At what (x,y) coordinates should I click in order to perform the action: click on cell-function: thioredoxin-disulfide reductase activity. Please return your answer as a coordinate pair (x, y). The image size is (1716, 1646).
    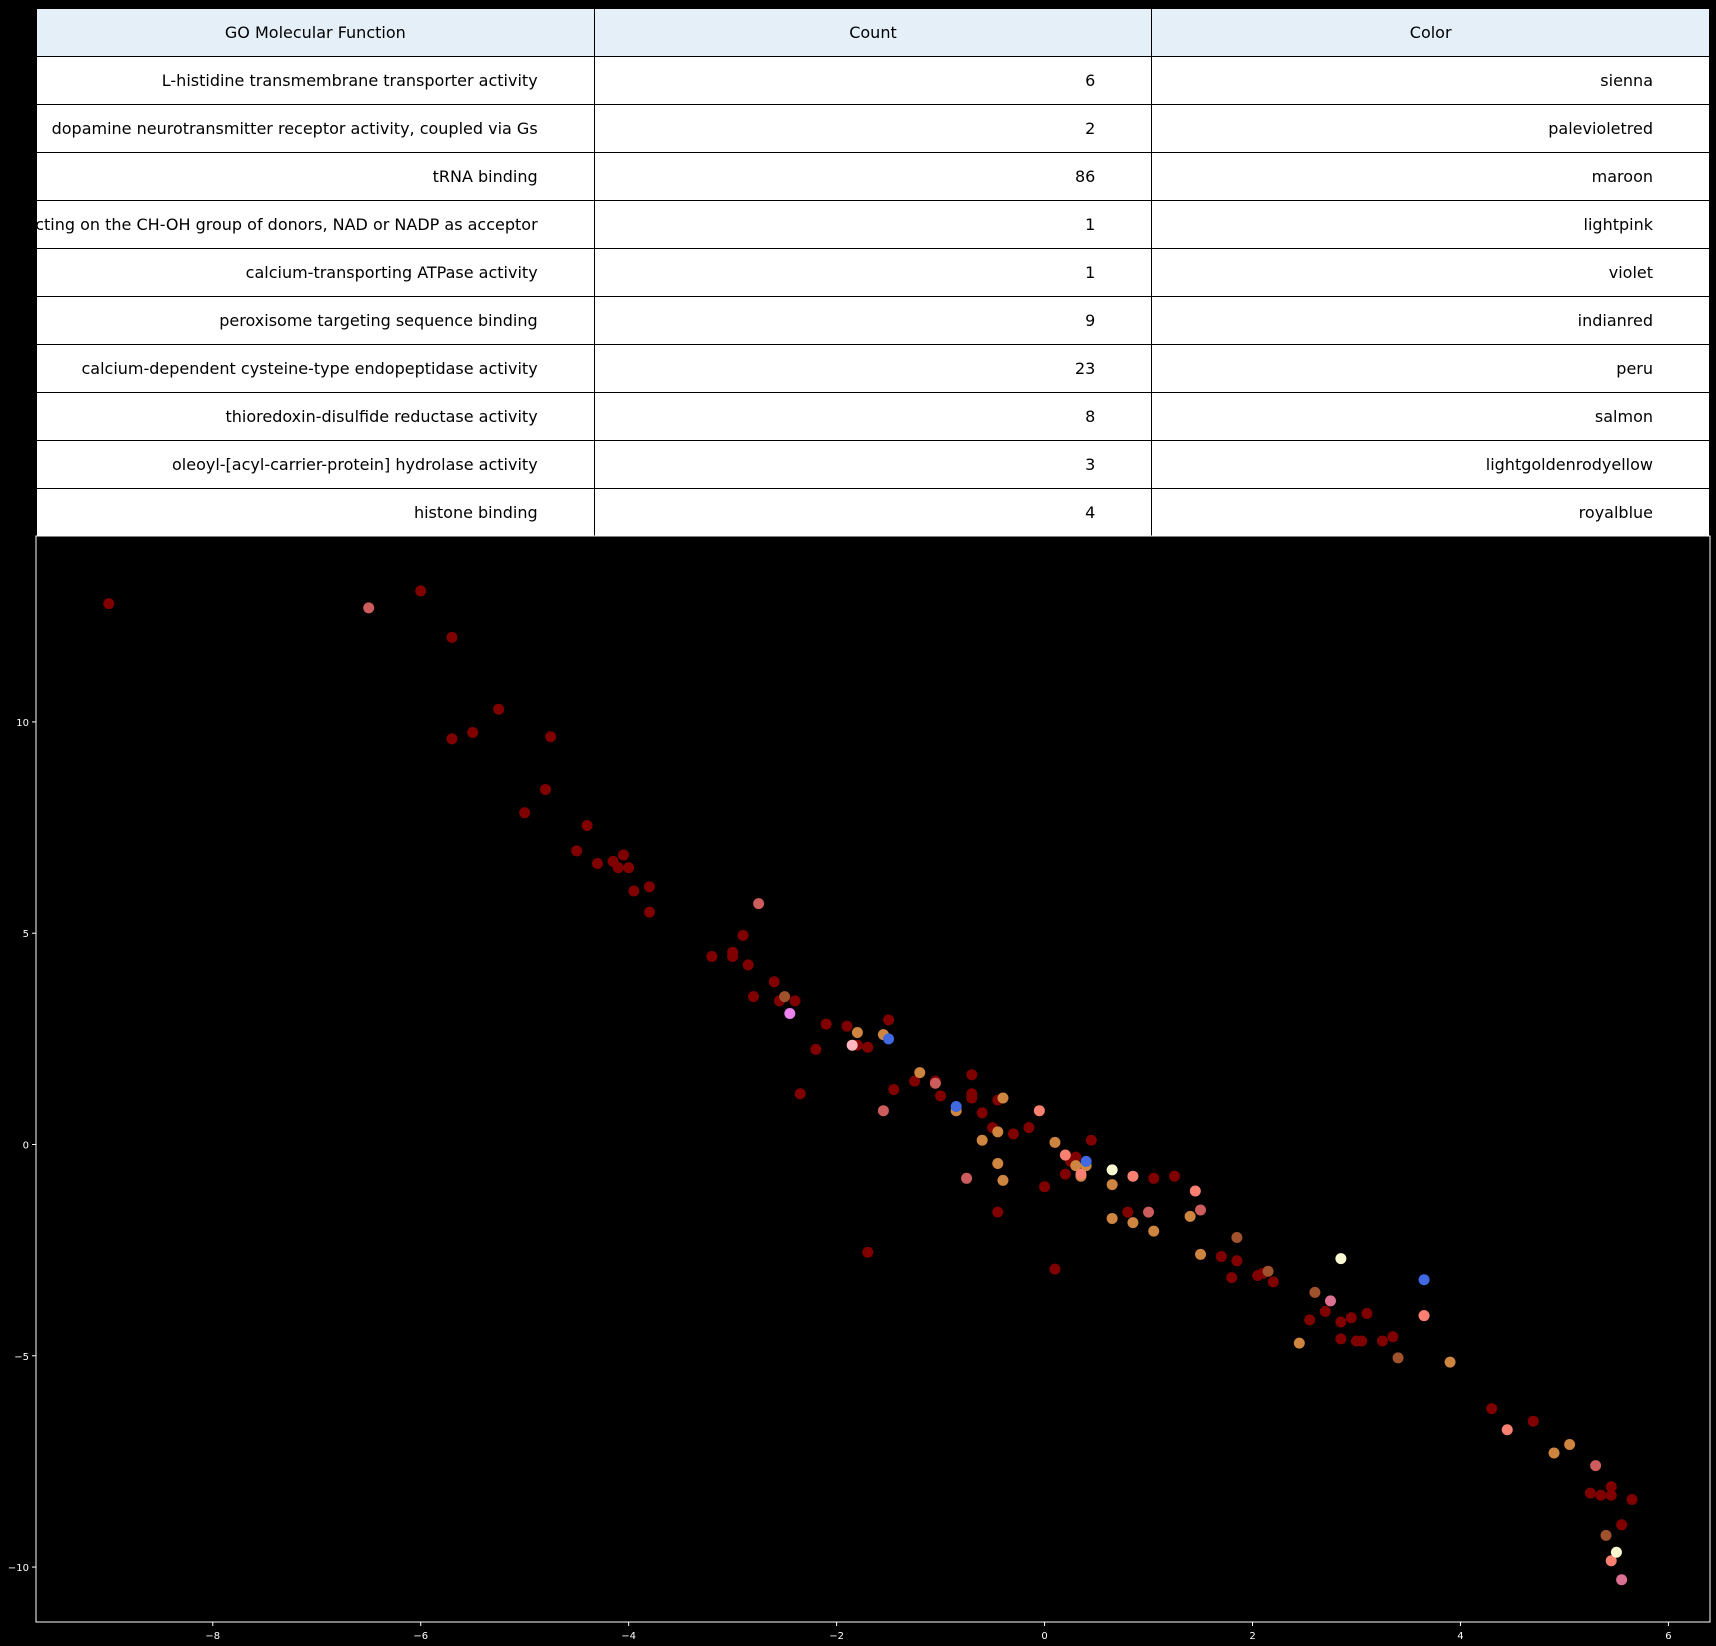
    Looking at the image, I should click on (315, 416).